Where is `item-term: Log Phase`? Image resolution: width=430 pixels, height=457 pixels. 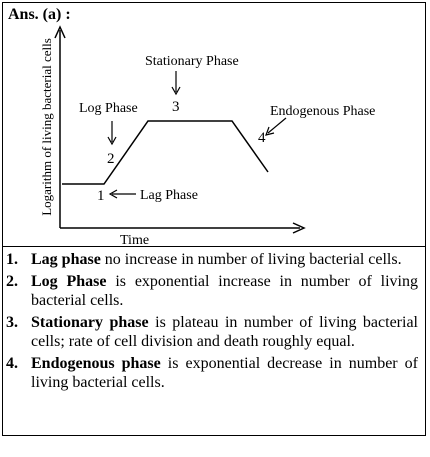 item-term: Log Phase is located at coordinates (69, 281).